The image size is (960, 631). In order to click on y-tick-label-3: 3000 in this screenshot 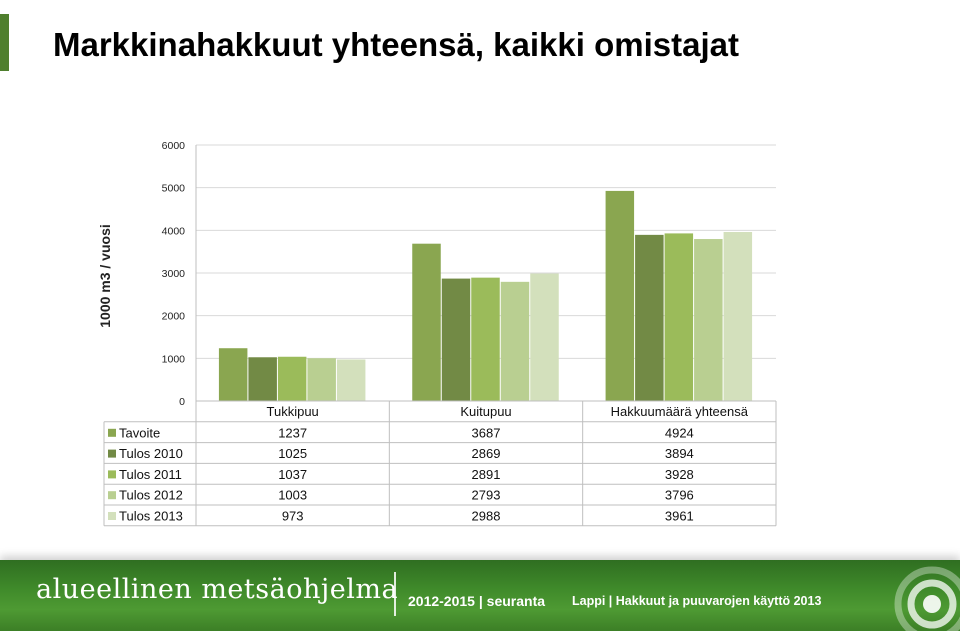, I will do `click(174, 274)`.